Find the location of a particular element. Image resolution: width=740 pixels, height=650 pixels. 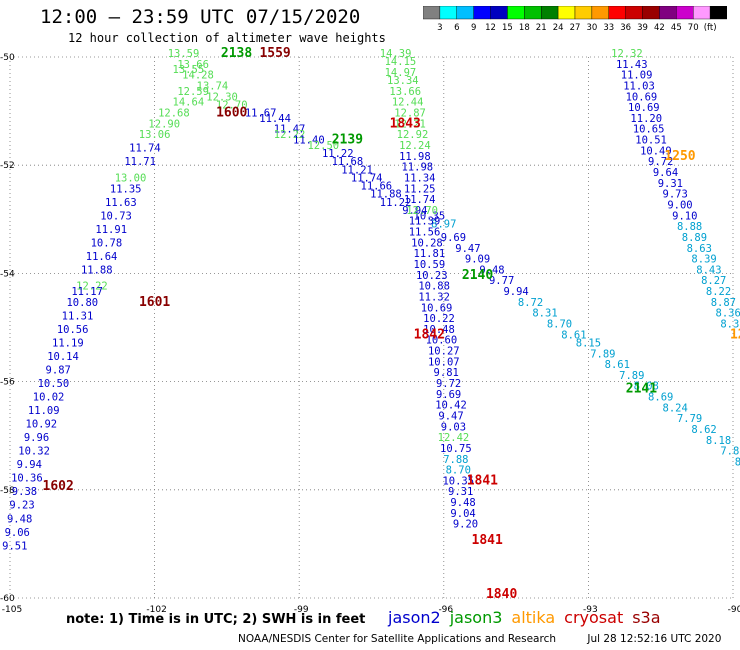

swh-value-cryosat: 14.15 is located at coordinates (401, 62).